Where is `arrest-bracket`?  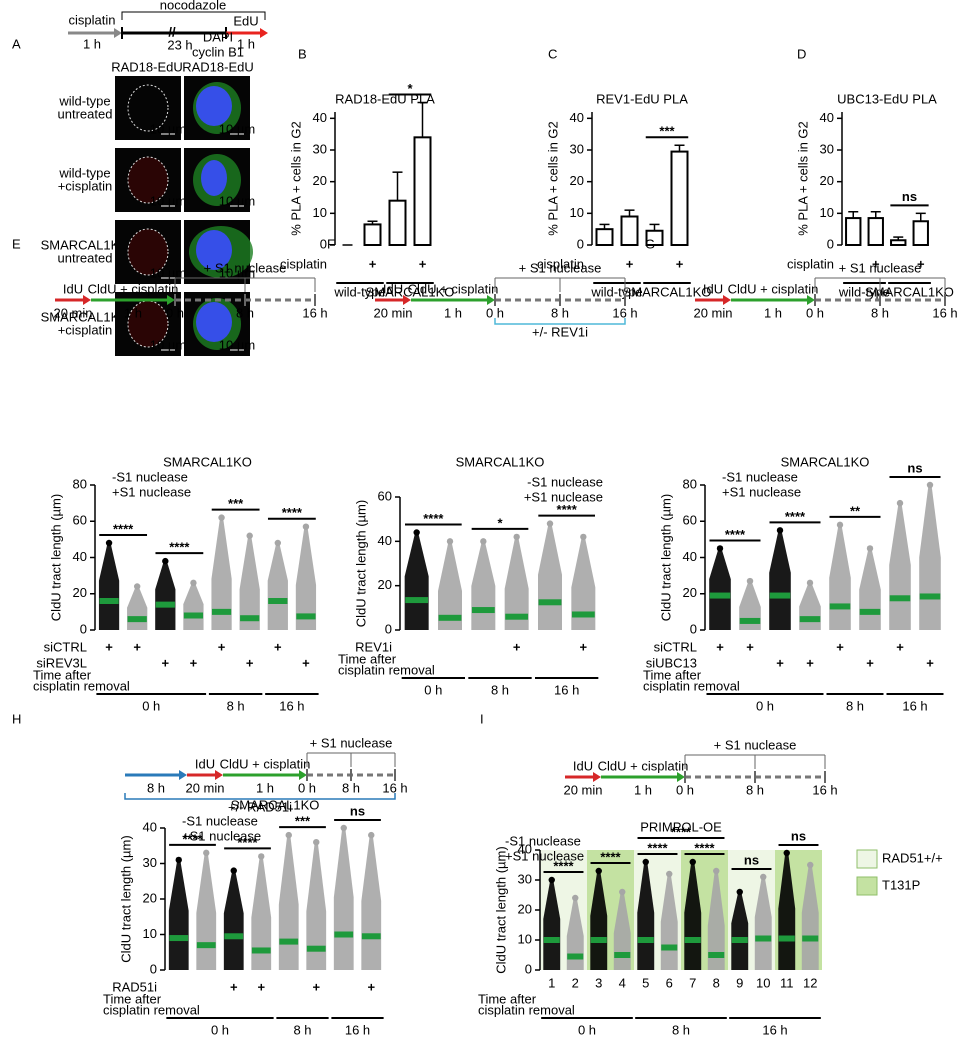 arrest-bracket is located at coordinates (193, 15).